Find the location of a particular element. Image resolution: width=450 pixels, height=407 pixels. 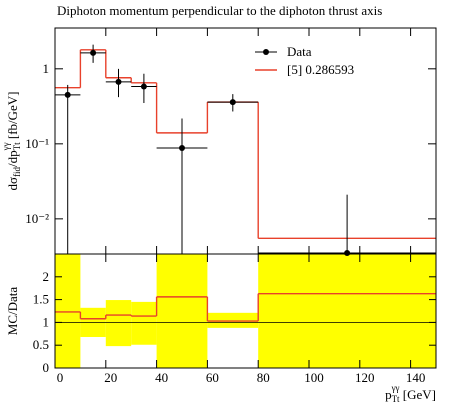

y-label-part: dσ is located at coordinates (12, 184).